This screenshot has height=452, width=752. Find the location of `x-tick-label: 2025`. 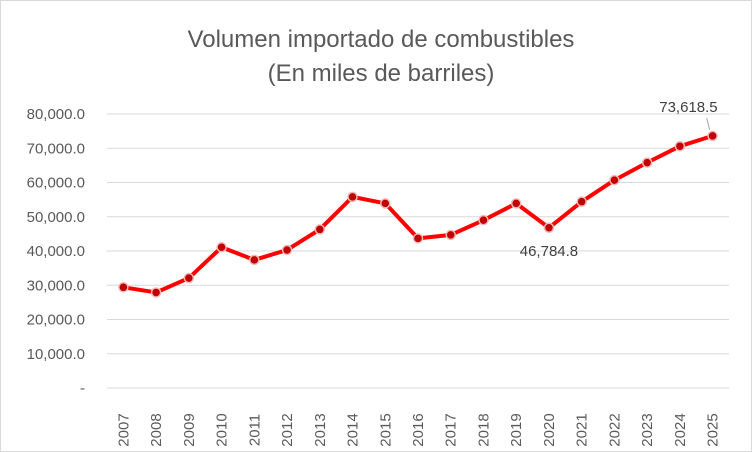

x-tick-label: 2025 is located at coordinates (713, 429).